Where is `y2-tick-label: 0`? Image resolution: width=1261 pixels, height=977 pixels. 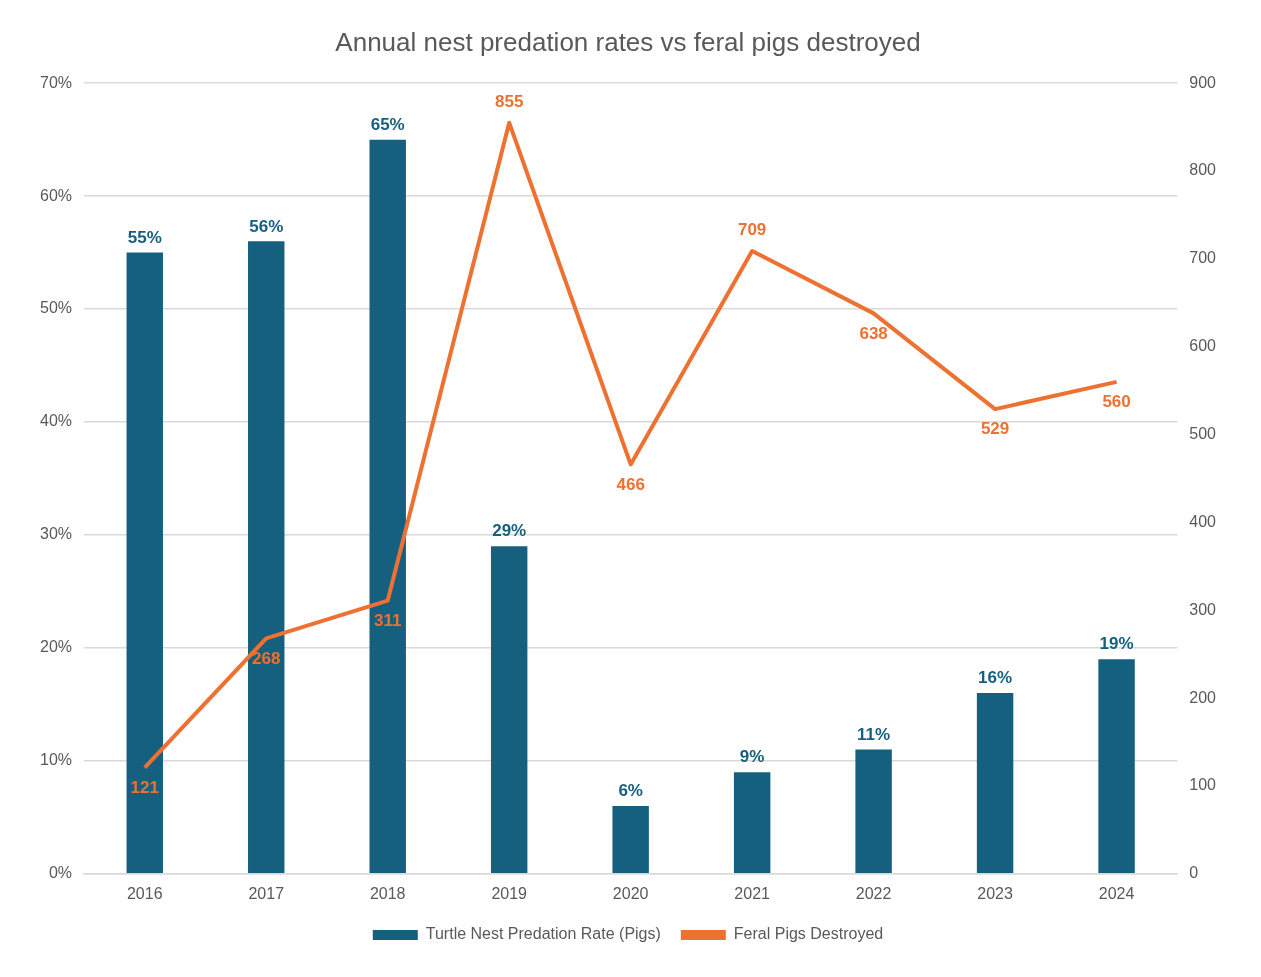 y2-tick-label: 0 is located at coordinates (1194, 873).